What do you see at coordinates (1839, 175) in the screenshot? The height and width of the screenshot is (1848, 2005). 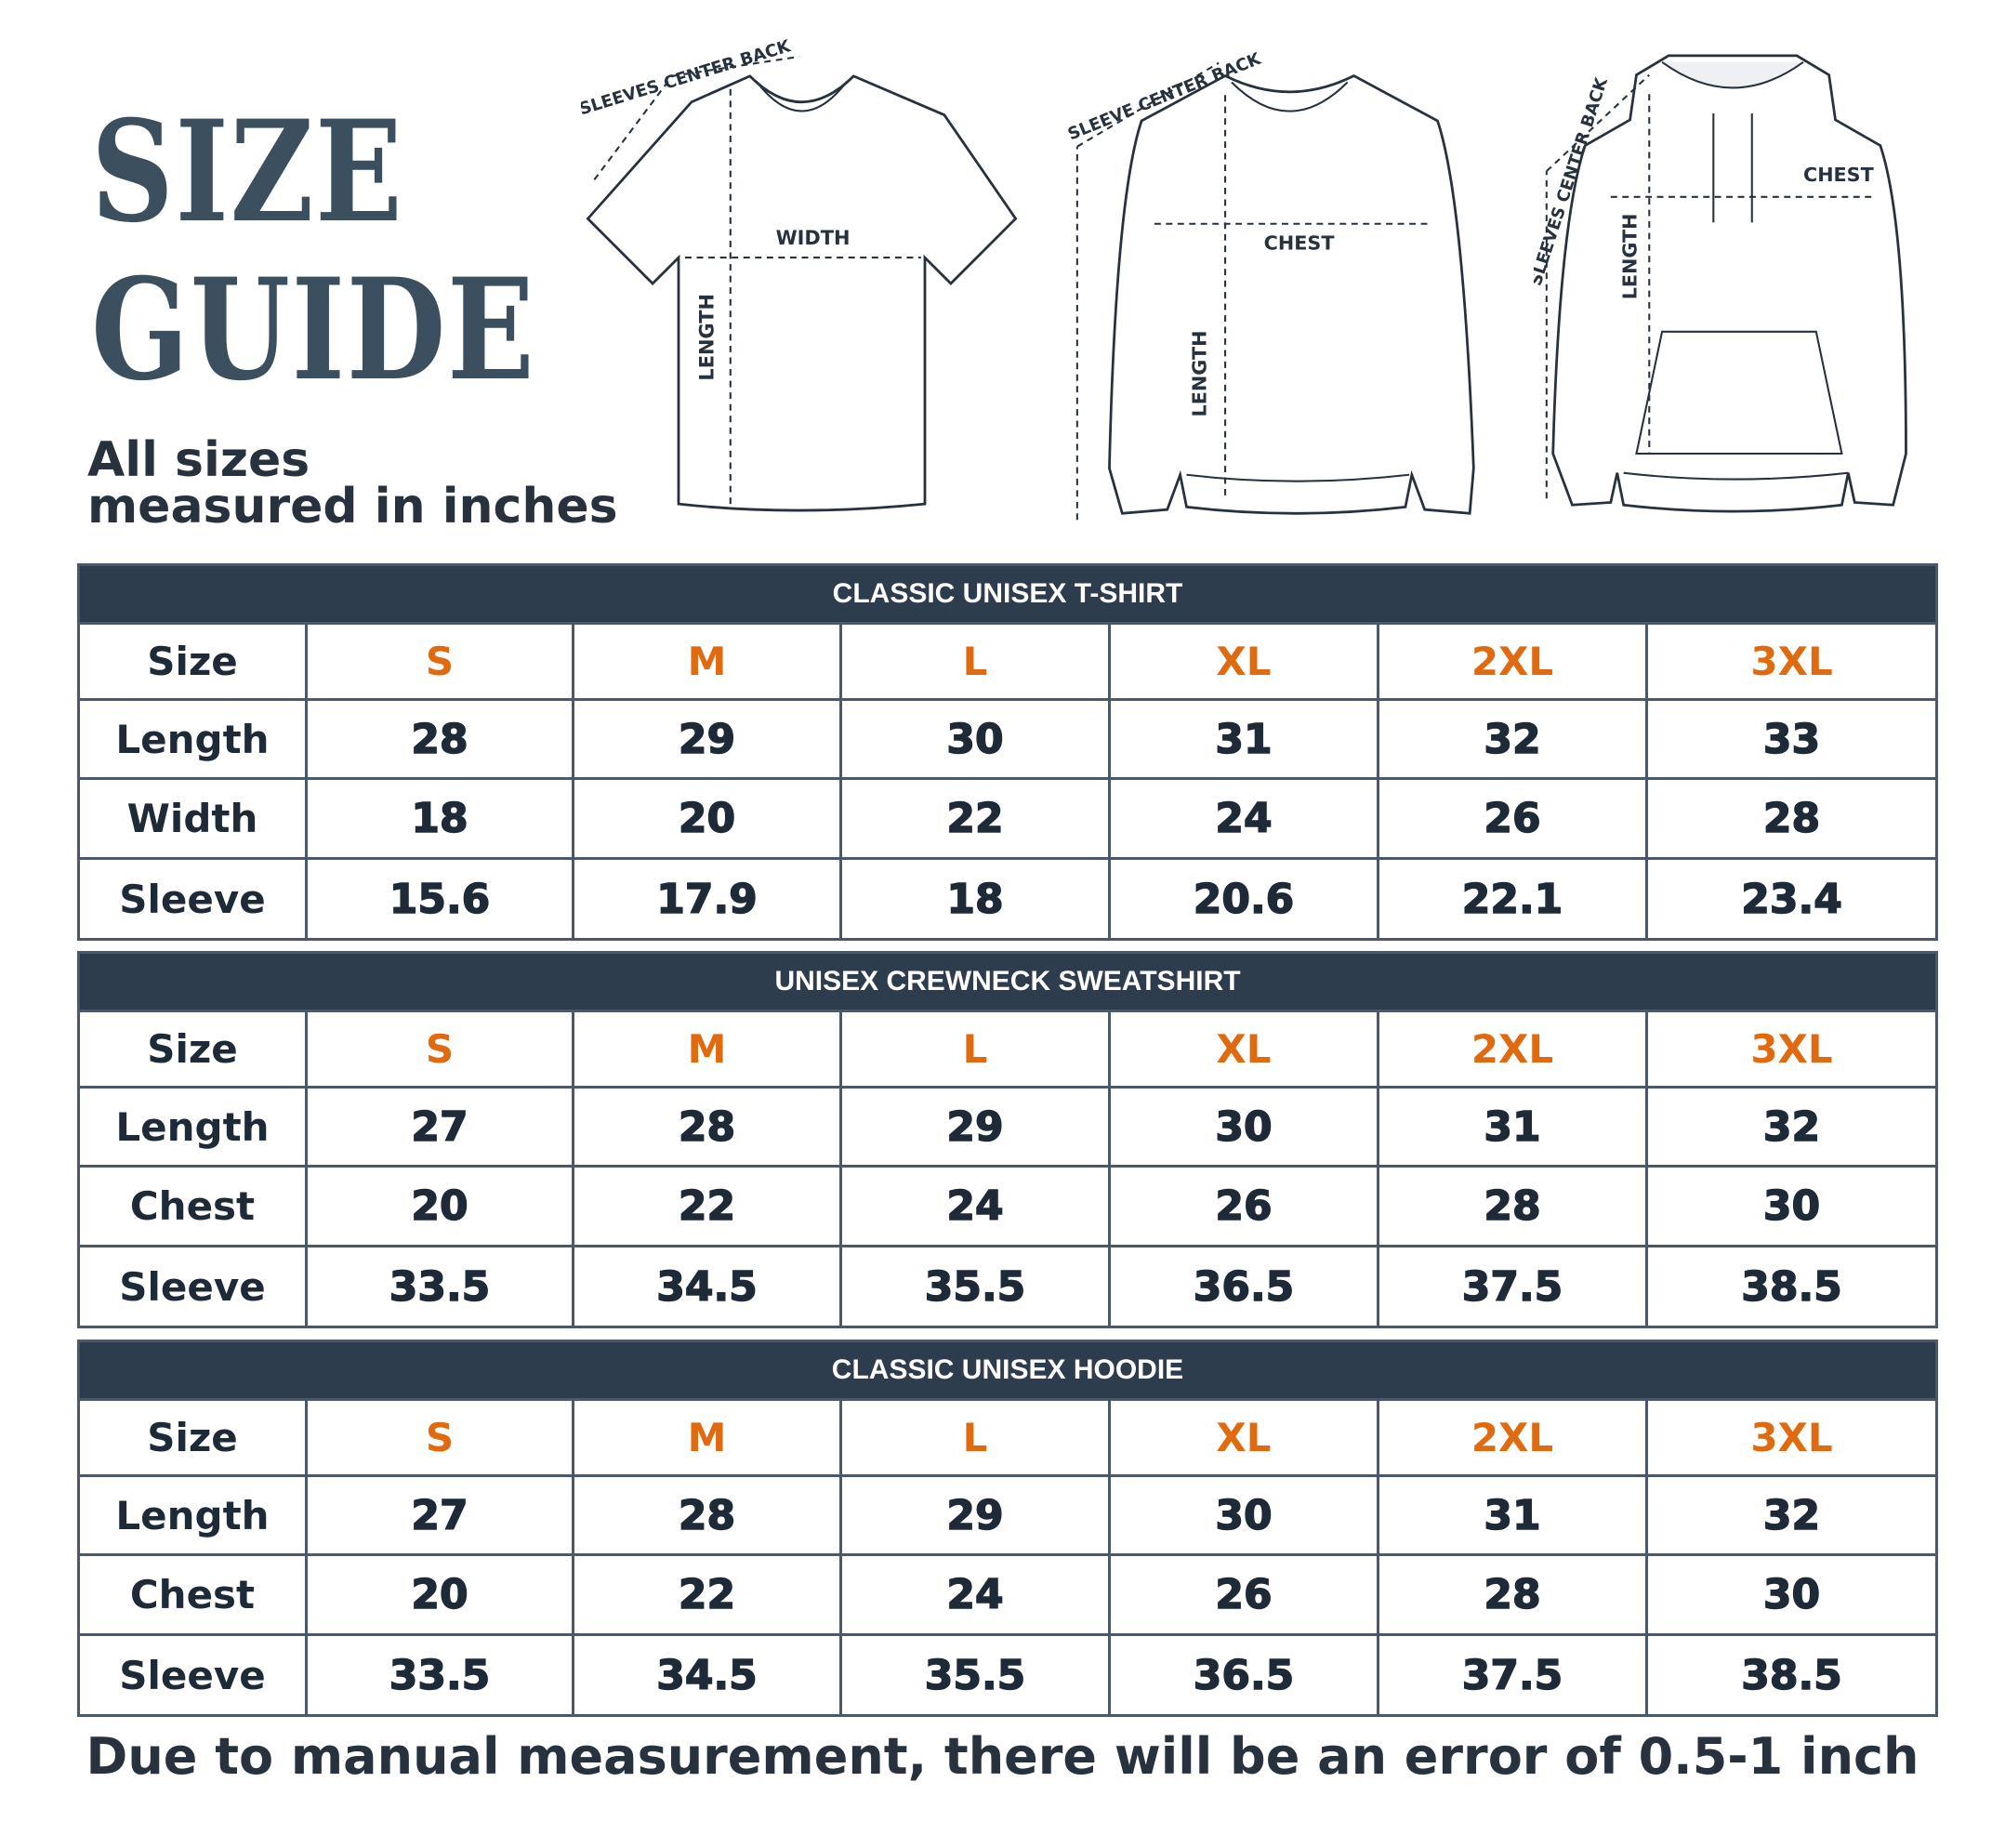 I see `hoodie-chest-label: CHEST` at bounding box center [1839, 175].